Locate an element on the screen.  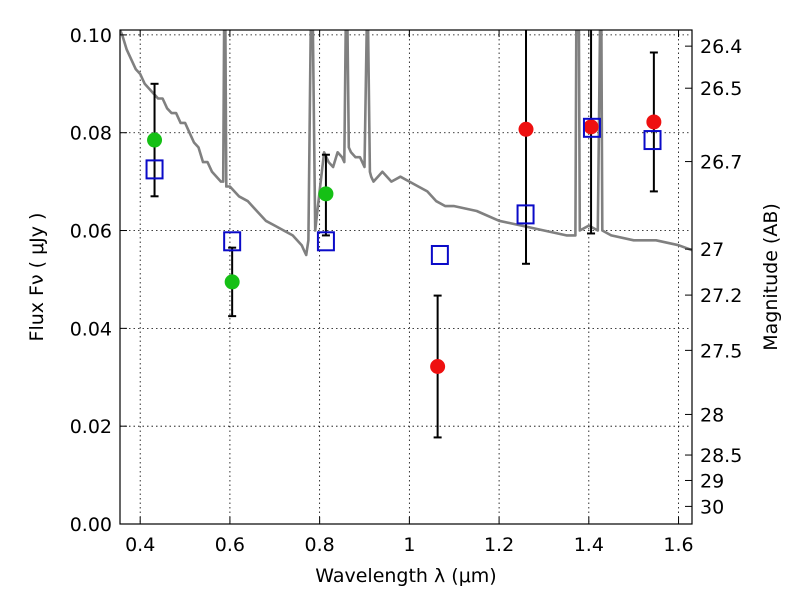
y2-tick-label: 27.5 is located at coordinates (721, 351).